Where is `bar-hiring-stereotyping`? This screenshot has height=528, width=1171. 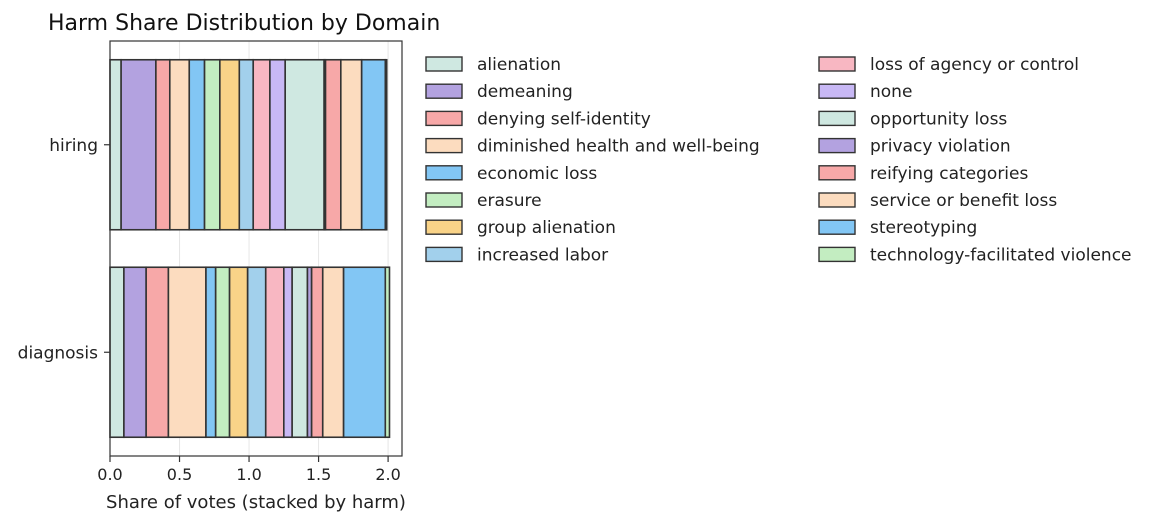 bar-hiring-stereotyping is located at coordinates (373, 144).